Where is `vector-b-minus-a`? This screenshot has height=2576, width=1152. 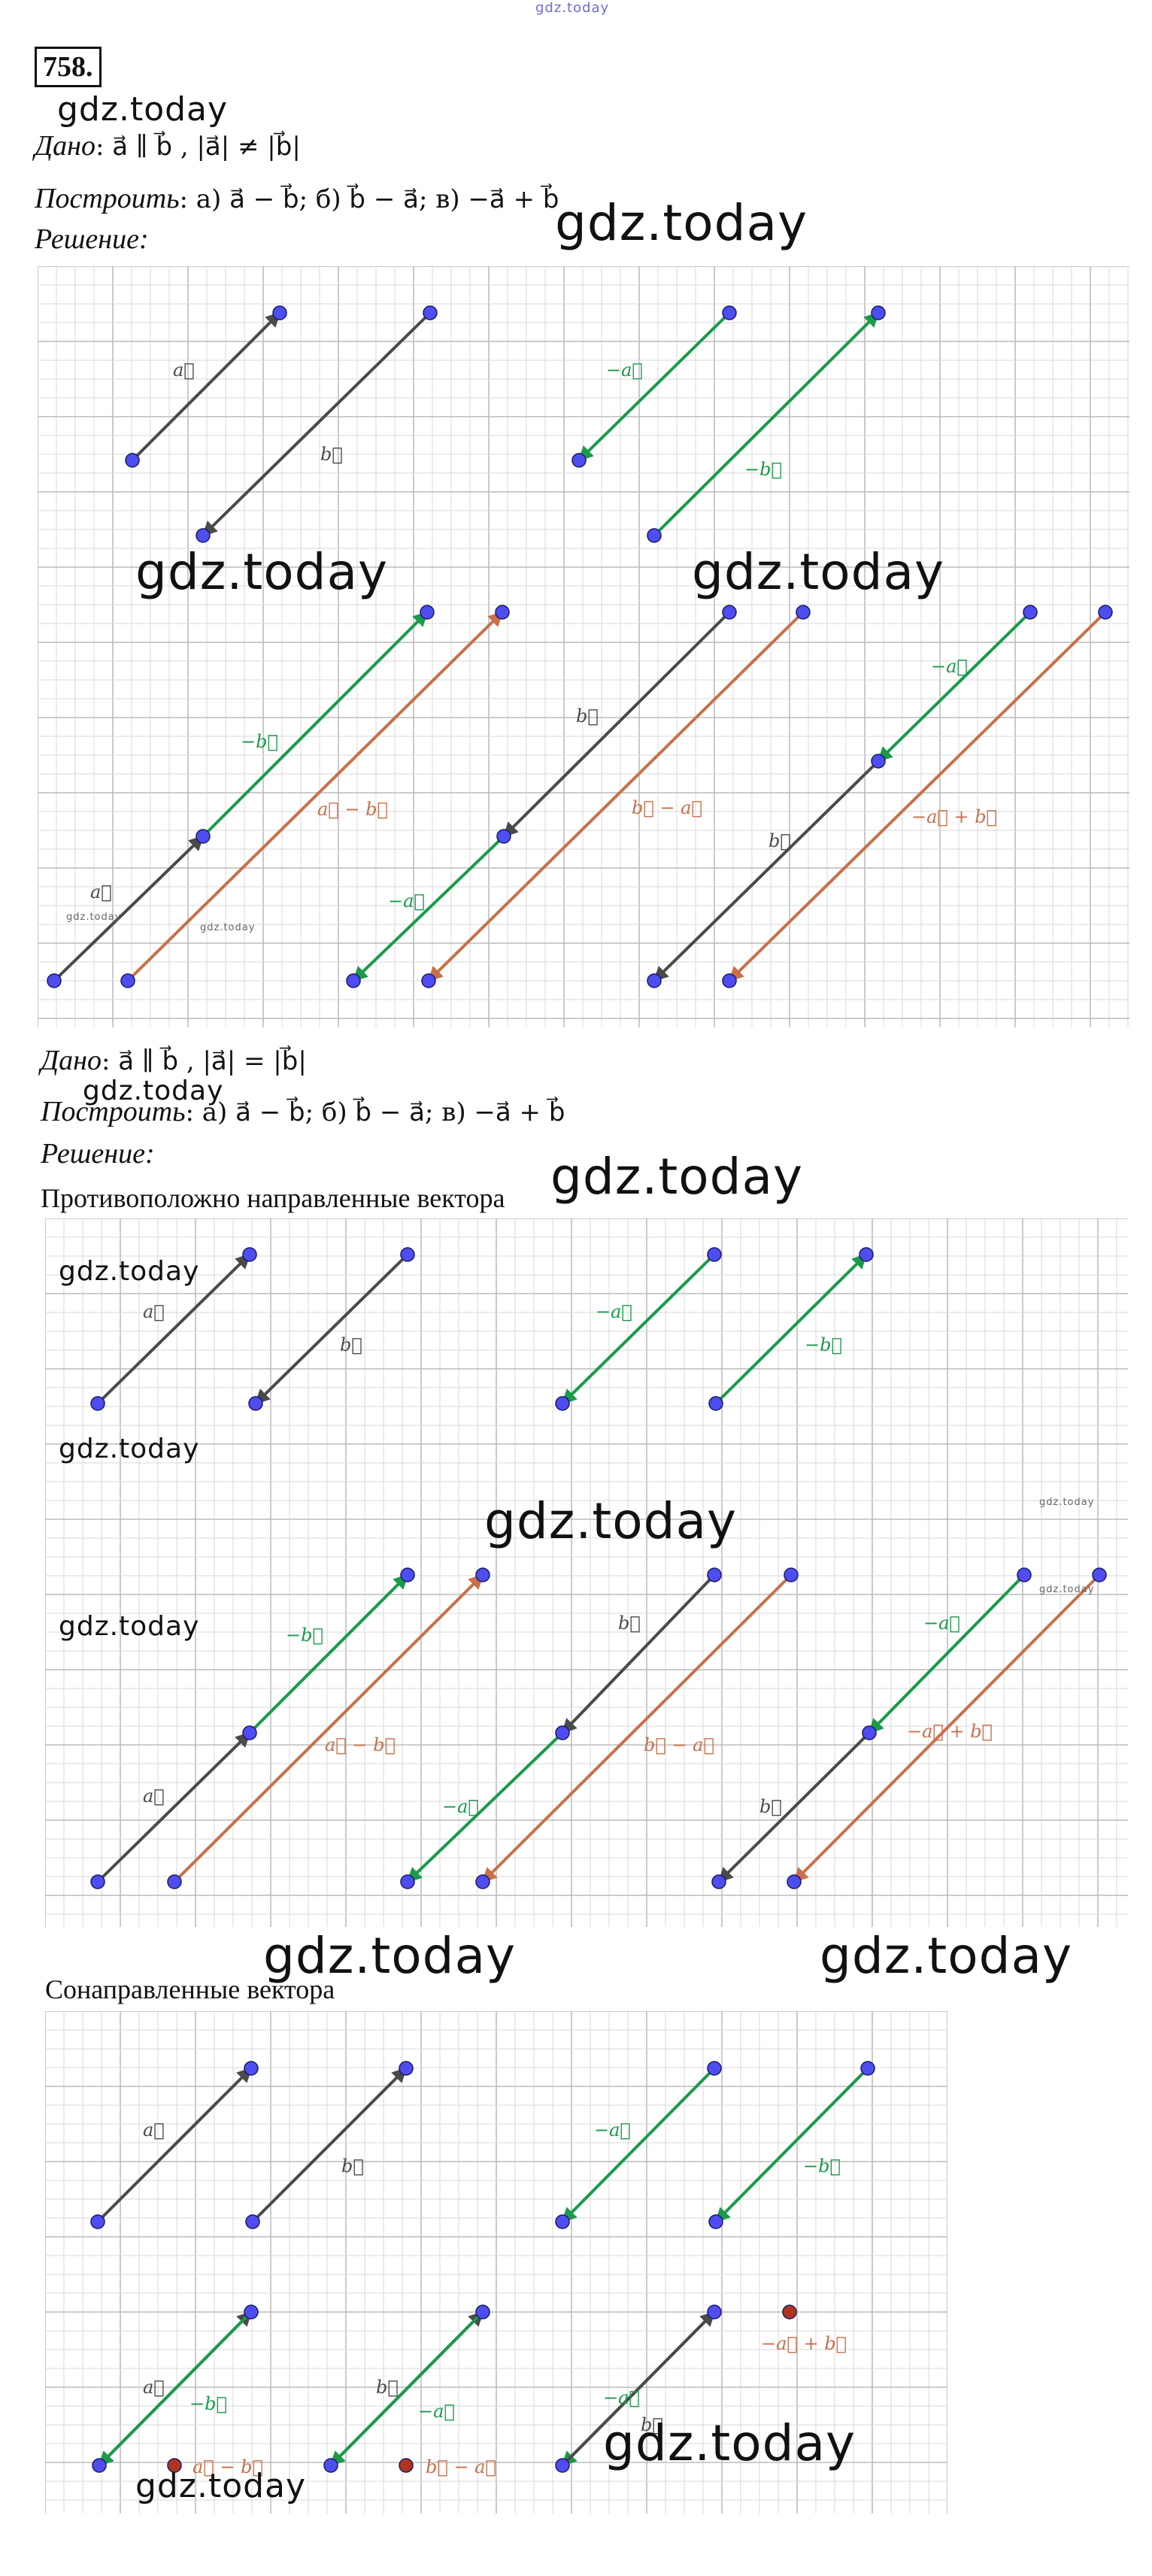
vector-b-minus-a is located at coordinates (616, 796).